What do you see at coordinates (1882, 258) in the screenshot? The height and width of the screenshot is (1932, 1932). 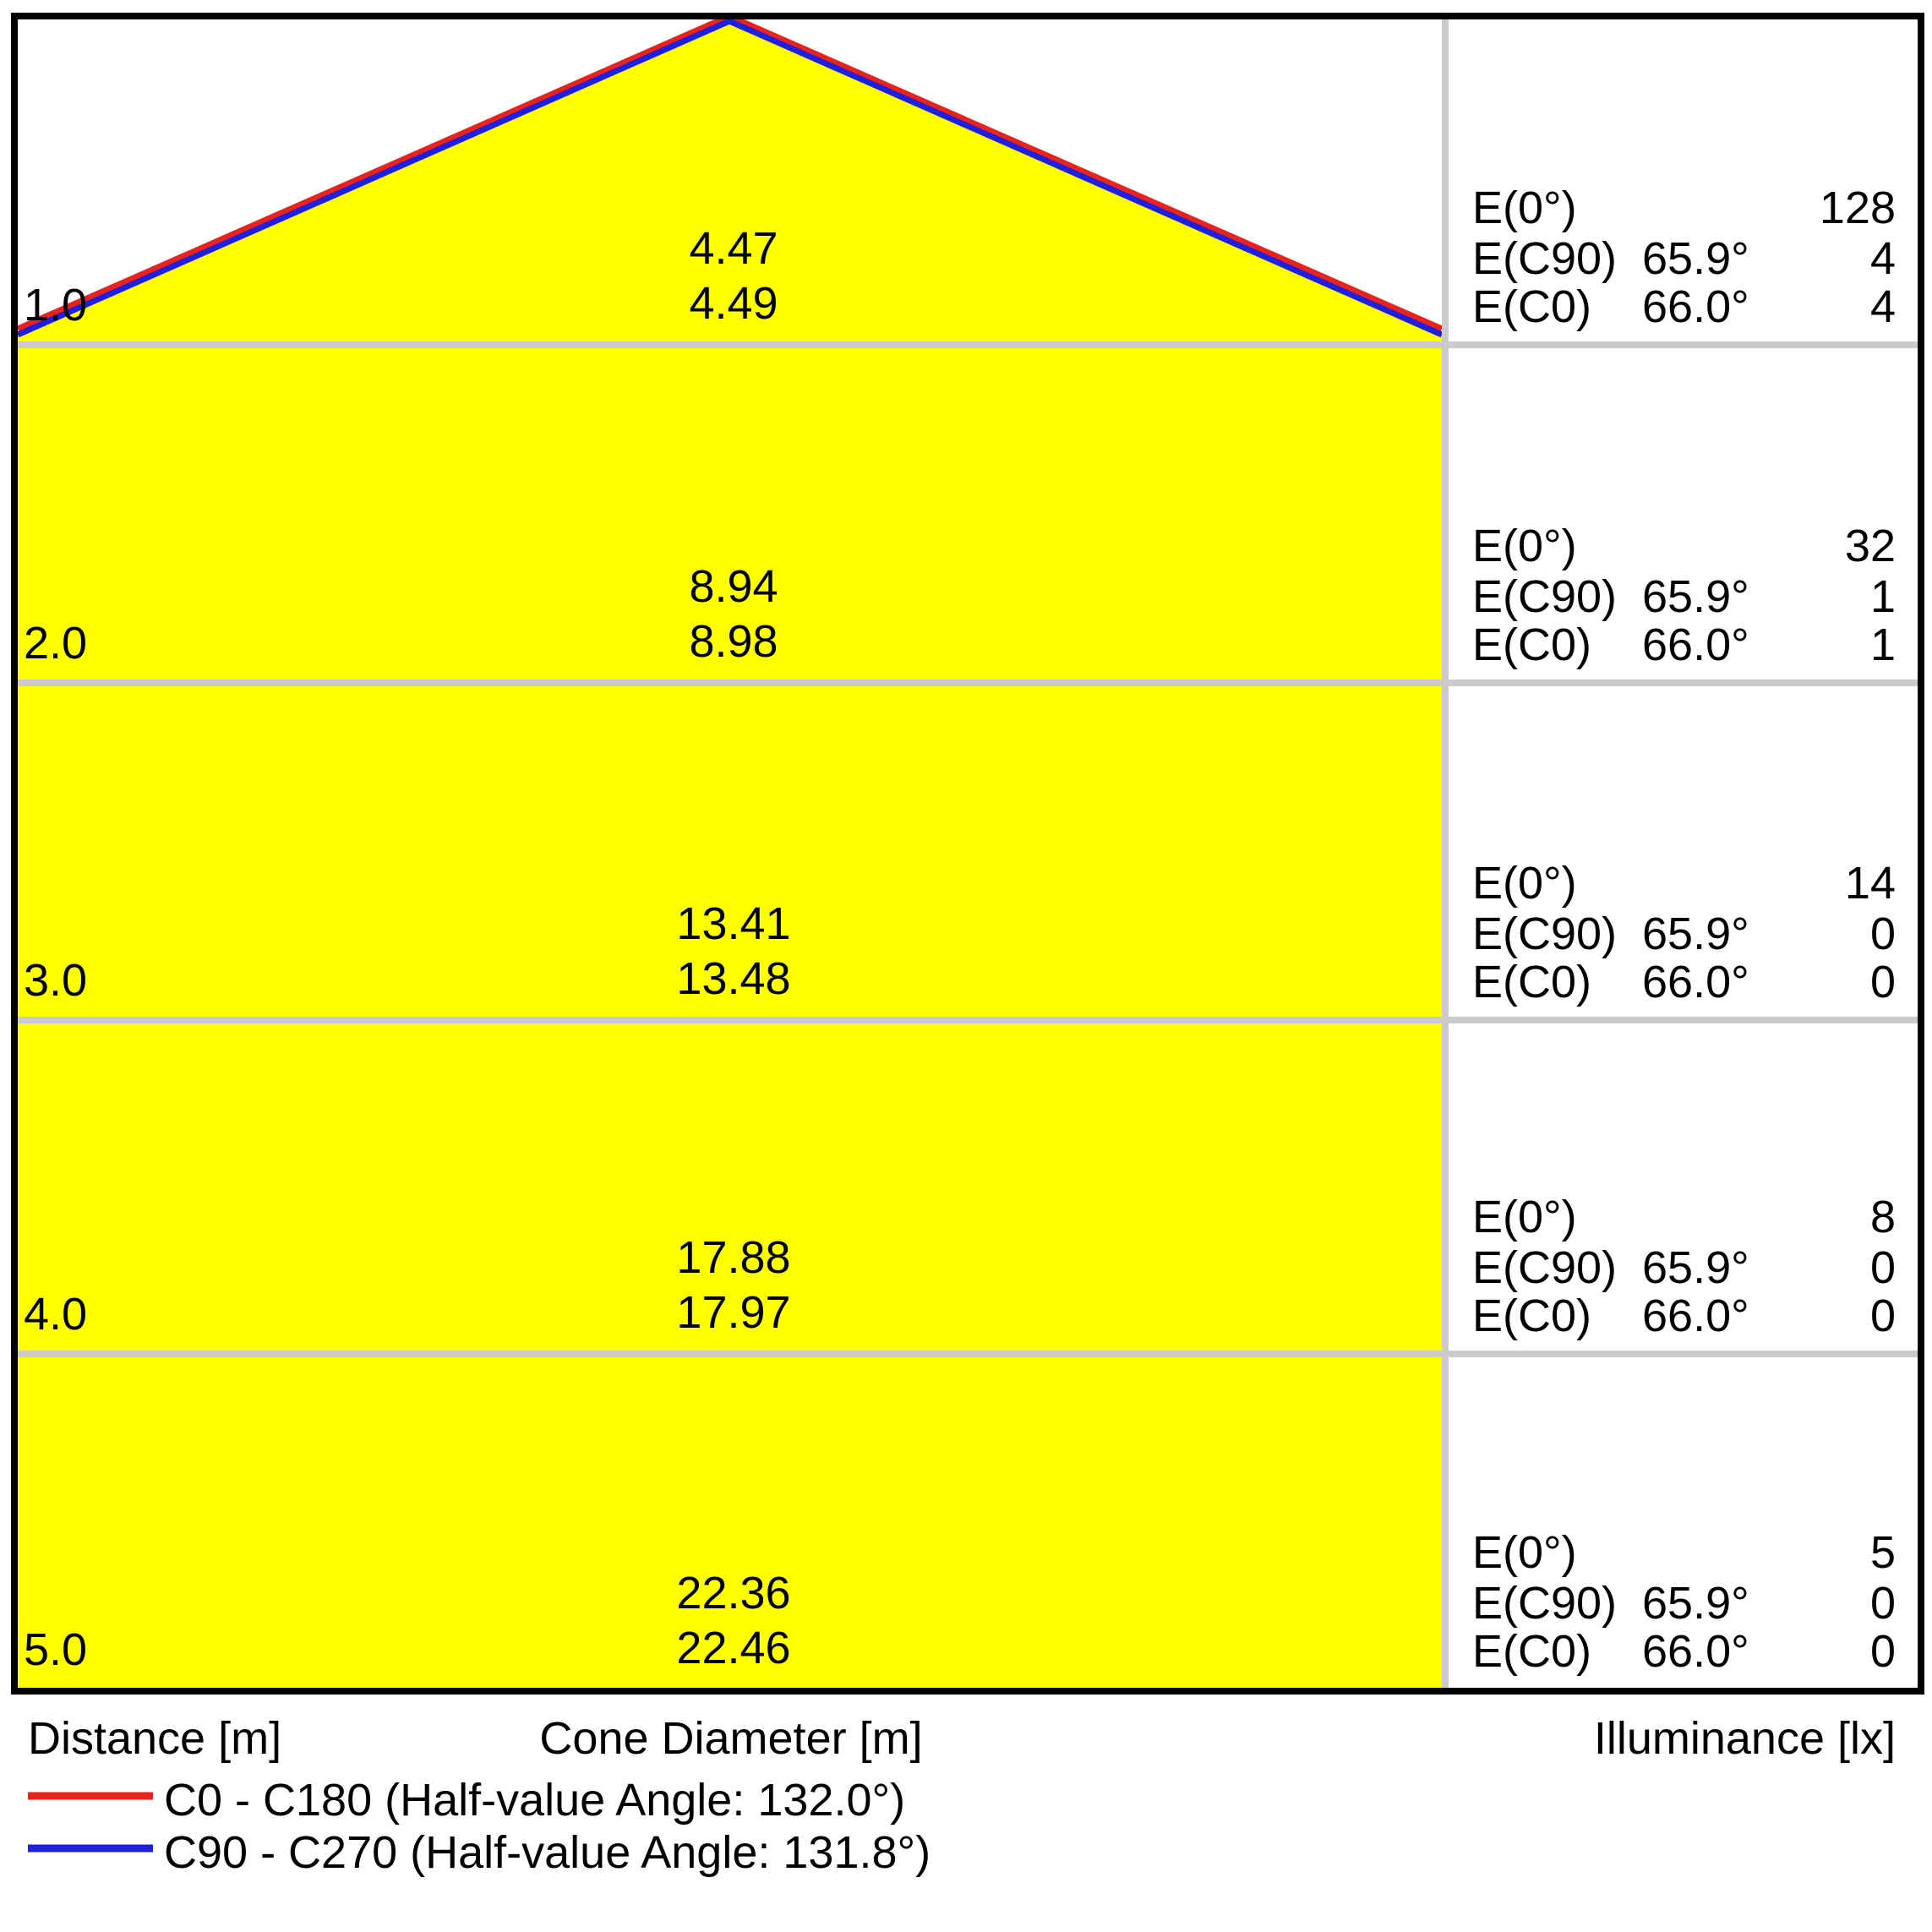 I see `ec90-value: 4` at bounding box center [1882, 258].